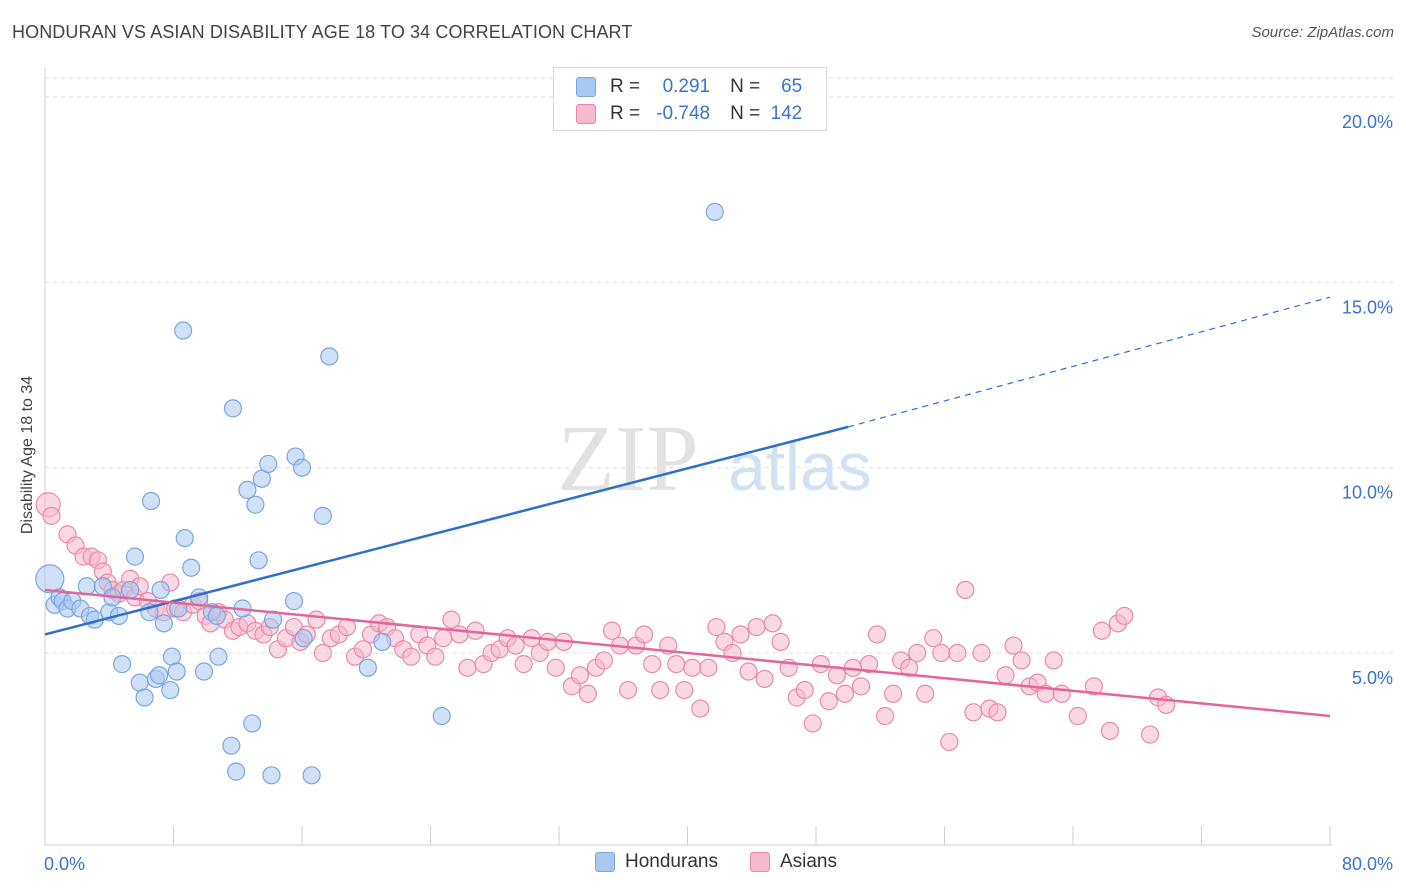 The width and height of the screenshot is (1406, 892). What do you see at coordinates (1367, 493) in the screenshot?
I see `y-tick-label: 10.0%` at bounding box center [1367, 493].